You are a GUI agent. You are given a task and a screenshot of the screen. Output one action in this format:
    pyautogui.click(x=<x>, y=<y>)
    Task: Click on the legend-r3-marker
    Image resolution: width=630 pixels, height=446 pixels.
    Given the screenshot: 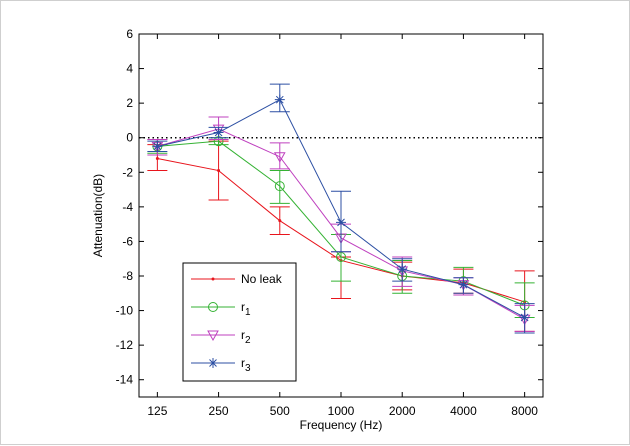 What is the action you would take?
    pyautogui.click(x=213, y=363)
    